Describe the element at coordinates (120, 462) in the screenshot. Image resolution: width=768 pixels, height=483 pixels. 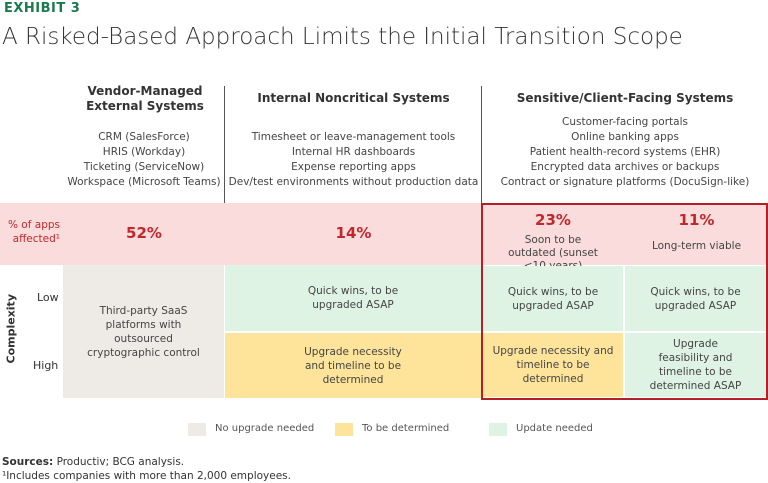
I see `sources-text: Productiv; BCG analysis.` at that location.